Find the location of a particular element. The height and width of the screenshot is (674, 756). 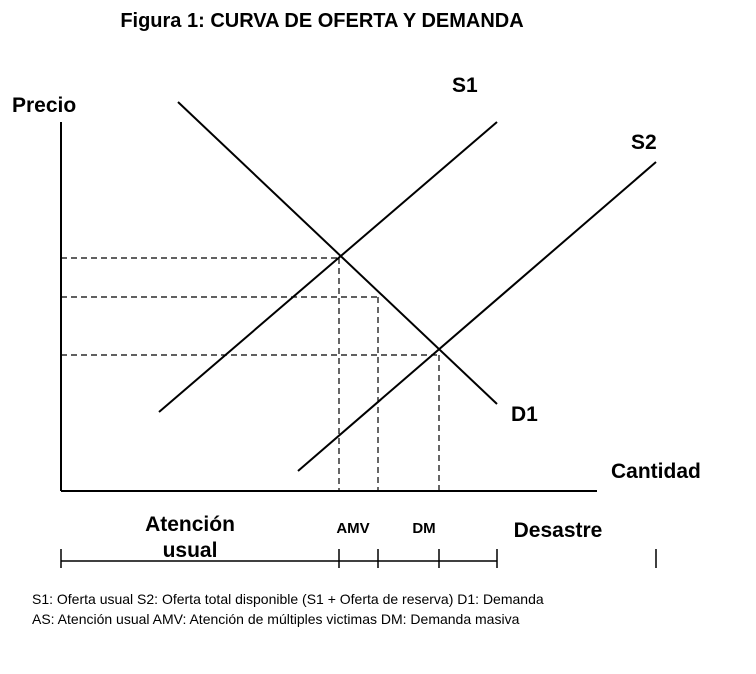

s2-label: S2 is located at coordinates (644, 142).